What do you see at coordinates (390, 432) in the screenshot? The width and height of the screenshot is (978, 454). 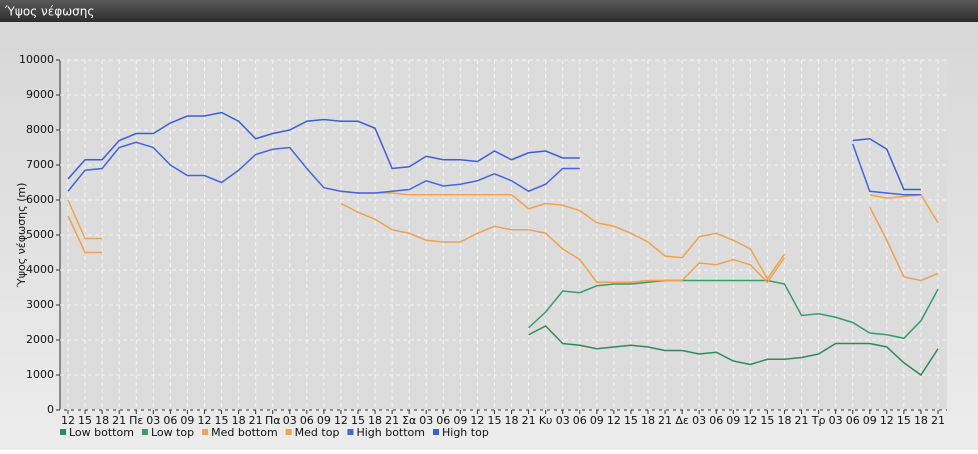 I see `legend-label: High bottom` at bounding box center [390, 432].